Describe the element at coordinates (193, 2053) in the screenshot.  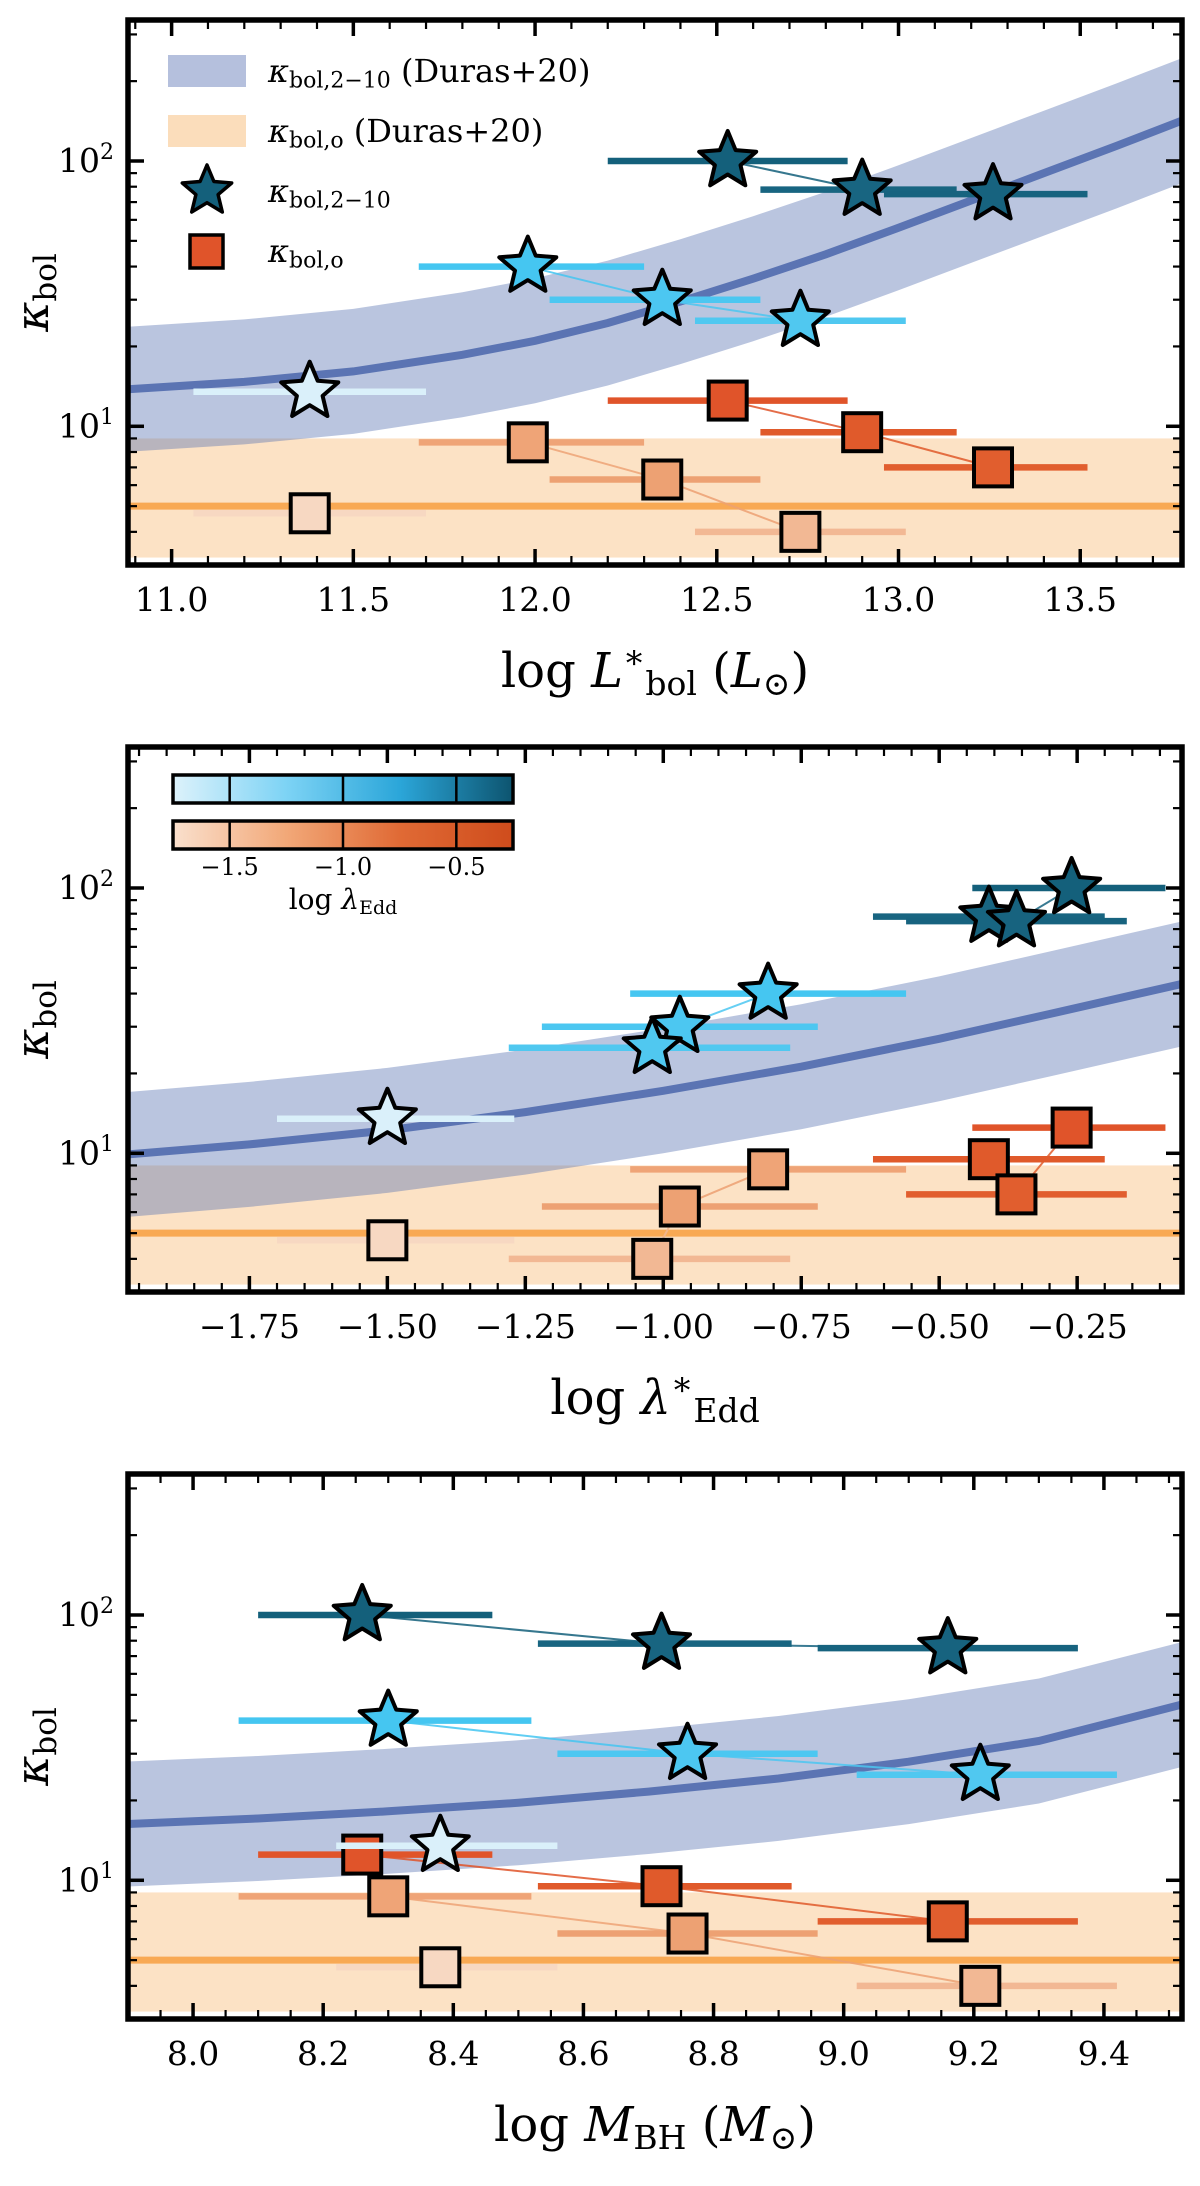
I see `x-tick-label: 8.0` at that location.